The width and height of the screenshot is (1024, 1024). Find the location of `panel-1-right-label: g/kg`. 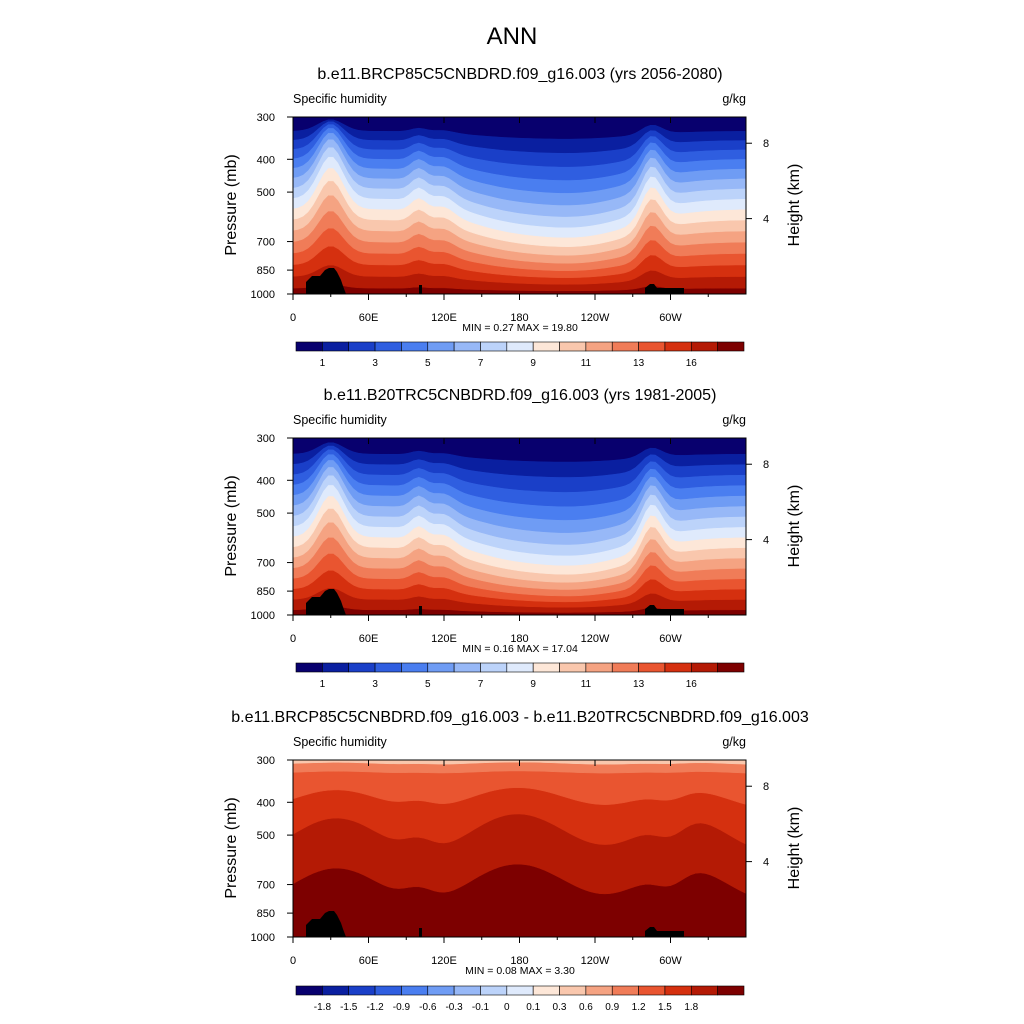

panel-1-right-label: g/kg is located at coordinates (734, 99).